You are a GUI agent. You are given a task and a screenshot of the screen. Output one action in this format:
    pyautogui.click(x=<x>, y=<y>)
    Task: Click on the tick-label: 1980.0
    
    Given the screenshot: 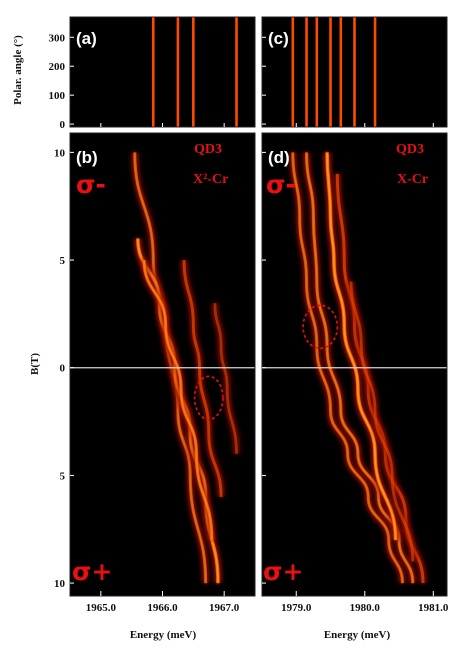 What is the action you would take?
    pyautogui.click(x=365, y=608)
    